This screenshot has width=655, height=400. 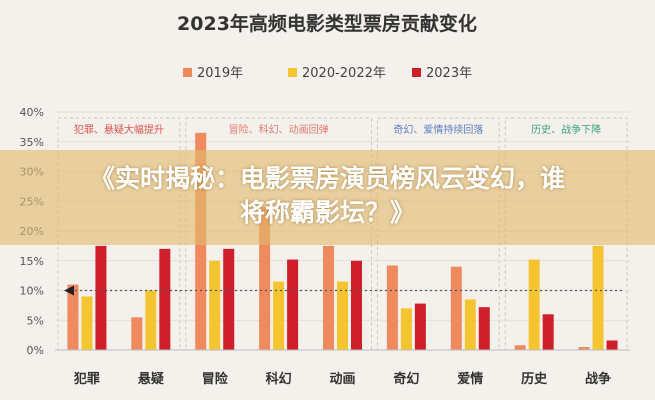 What do you see at coordinates (534, 379) in the screenshot?
I see `x-tick-label: 历史` at bounding box center [534, 379].